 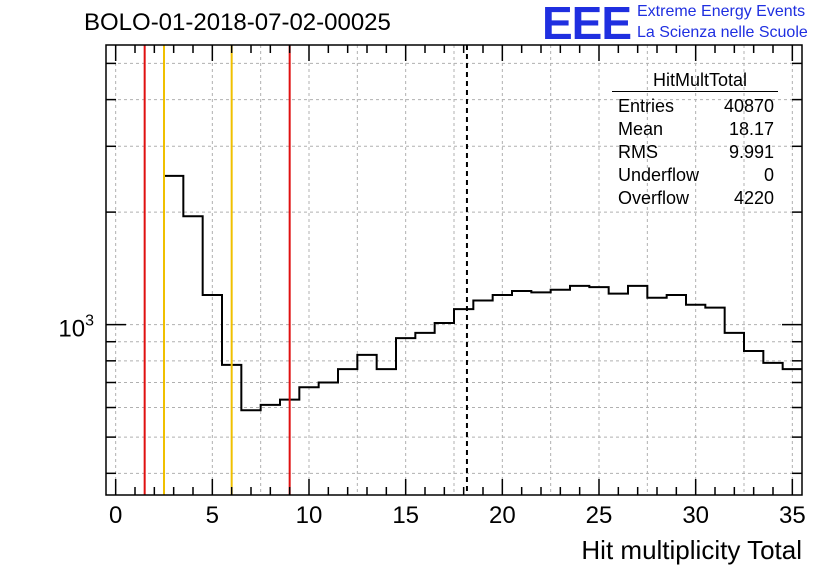 What do you see at coordinates (768, 175) in the screenshot?
I see `stats-value: 0` at bounding box center [768, 175].